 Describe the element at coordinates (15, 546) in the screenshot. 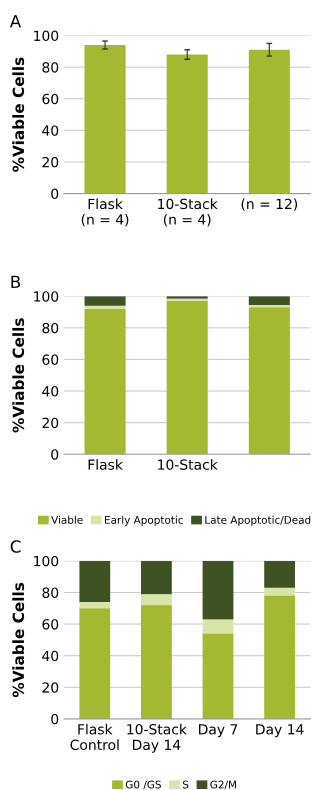

I see `chart-title: C` at that location.